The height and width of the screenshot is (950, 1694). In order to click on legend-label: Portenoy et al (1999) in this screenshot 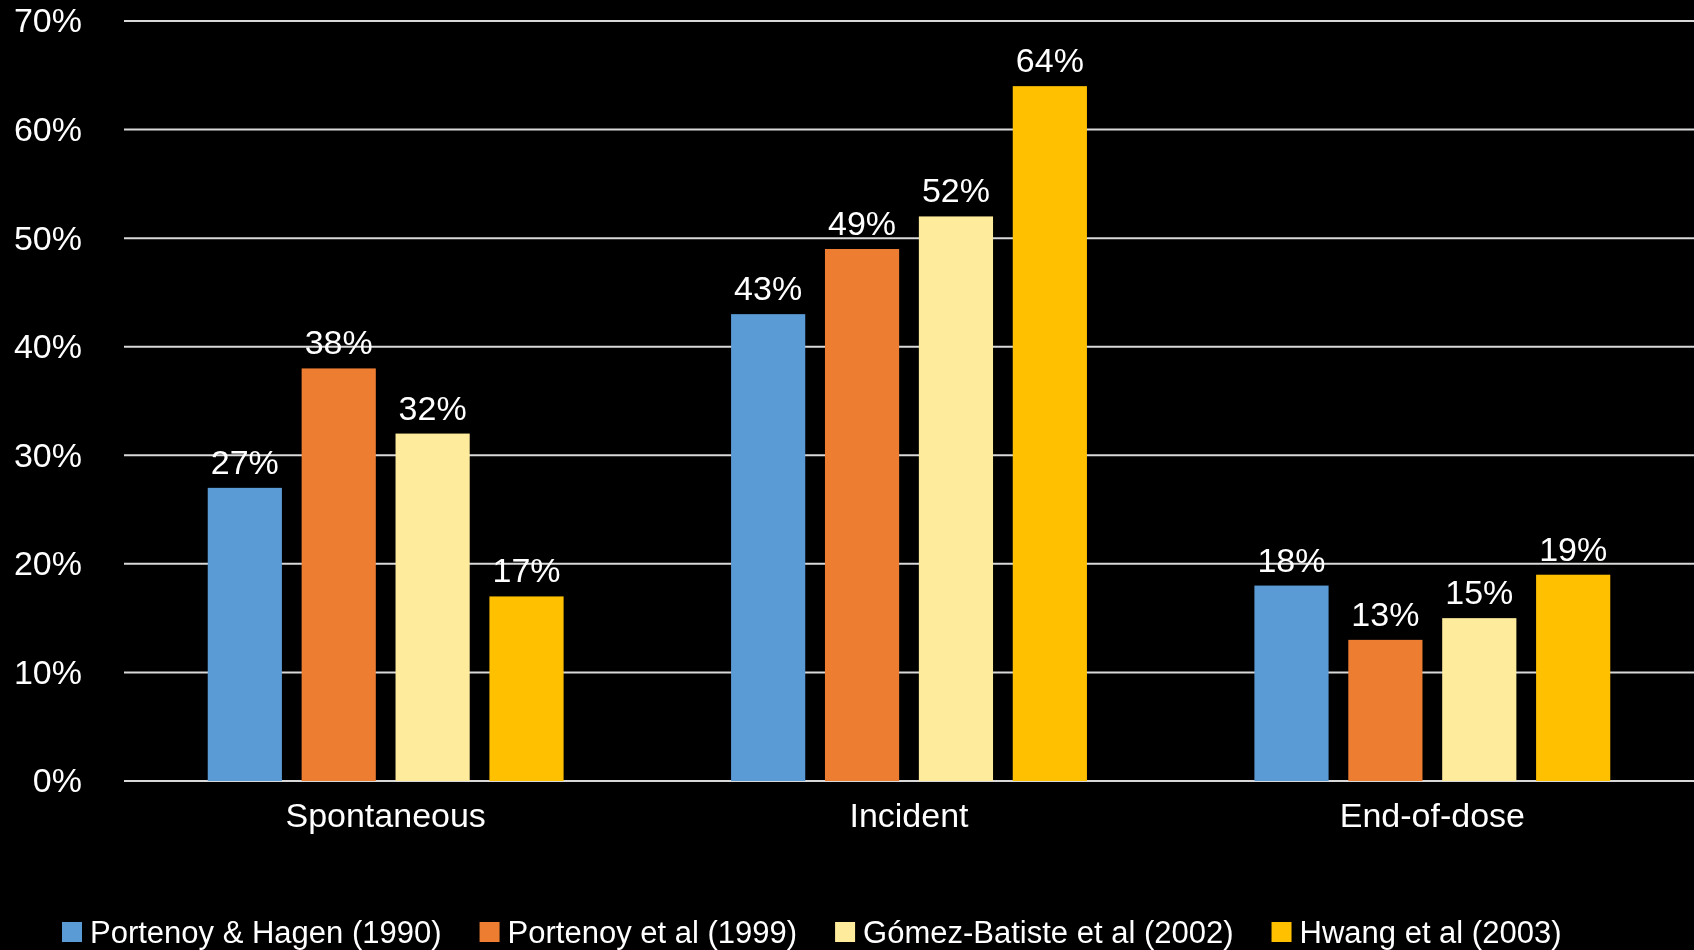, I will do `click(652, 932)`.